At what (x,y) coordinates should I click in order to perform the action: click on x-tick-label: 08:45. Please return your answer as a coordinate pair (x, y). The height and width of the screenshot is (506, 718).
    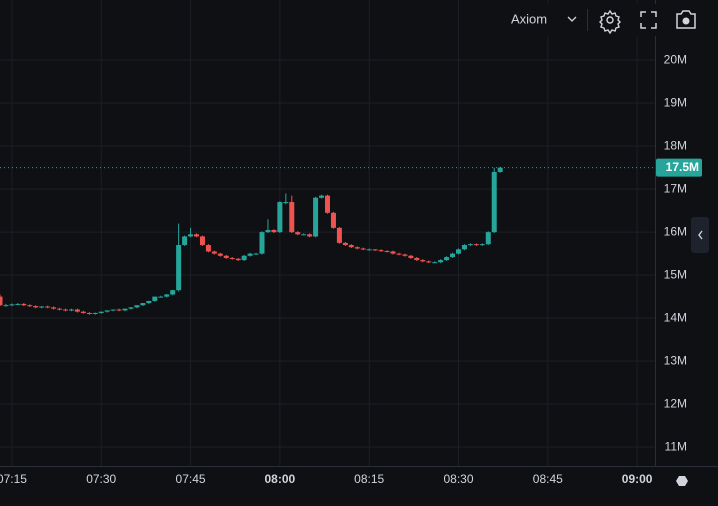
    Looking at the image, I should click on (548, 479).